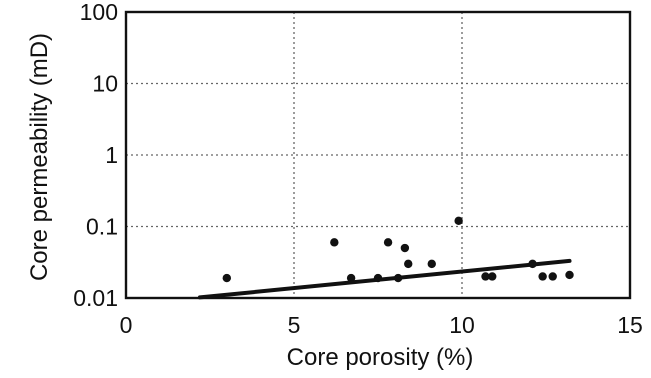 This screenshot has width=651, height=378. What do you see at coordinates (39, 157) in the screenshot?
I see `y-axis-label: Core permeability (mD)` at bounding box center [39, 157].